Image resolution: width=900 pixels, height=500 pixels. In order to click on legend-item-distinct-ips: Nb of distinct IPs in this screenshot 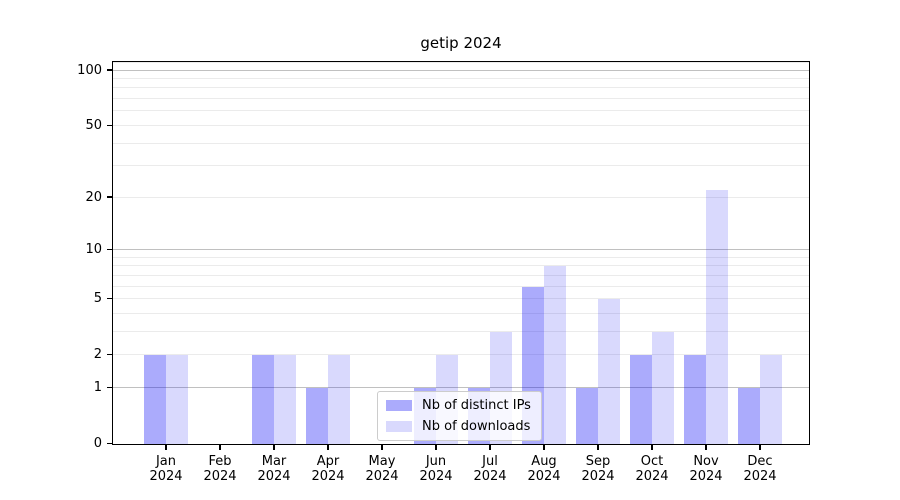, I will do `click(458, 405)`.